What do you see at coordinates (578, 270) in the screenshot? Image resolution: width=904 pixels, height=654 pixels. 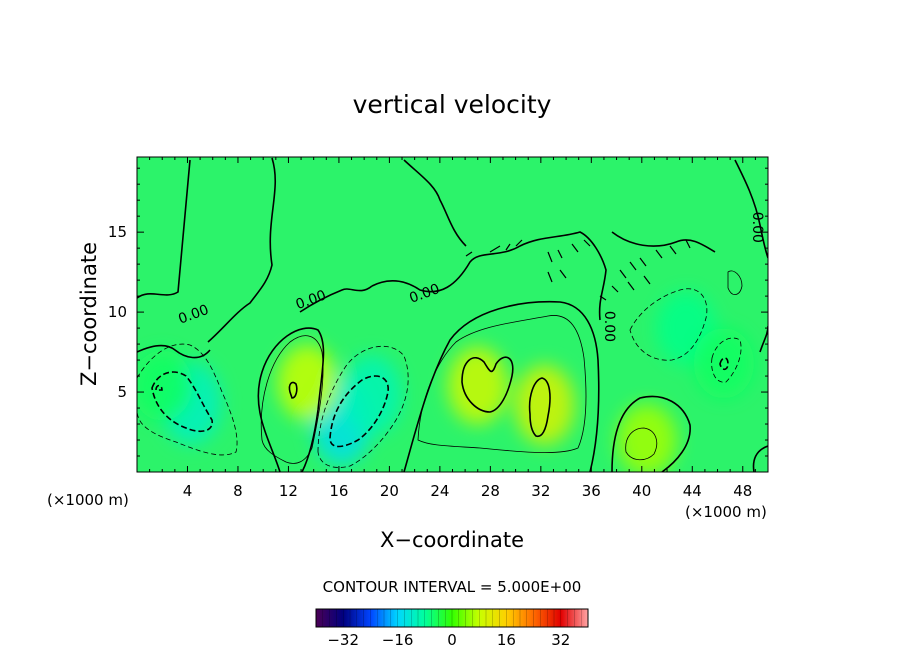 I see `turbulent-contour` at bounding box center [578, 270].